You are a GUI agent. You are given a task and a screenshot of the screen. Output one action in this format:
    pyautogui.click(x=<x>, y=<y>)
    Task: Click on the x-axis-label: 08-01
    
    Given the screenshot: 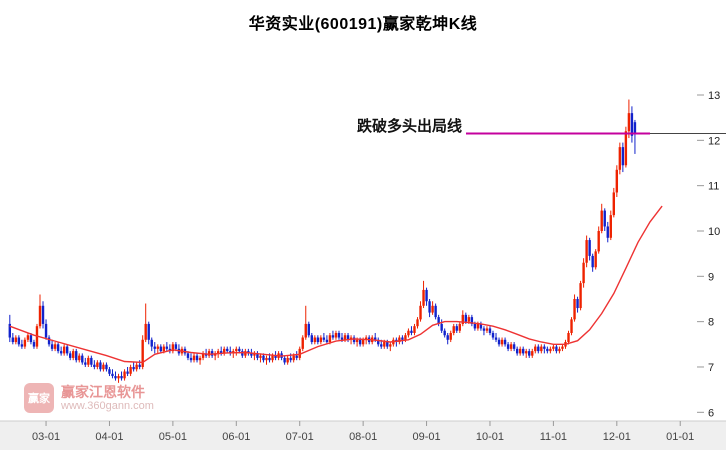 What is the action you would take?
    pyautogui.click(x=363, y=437)
    